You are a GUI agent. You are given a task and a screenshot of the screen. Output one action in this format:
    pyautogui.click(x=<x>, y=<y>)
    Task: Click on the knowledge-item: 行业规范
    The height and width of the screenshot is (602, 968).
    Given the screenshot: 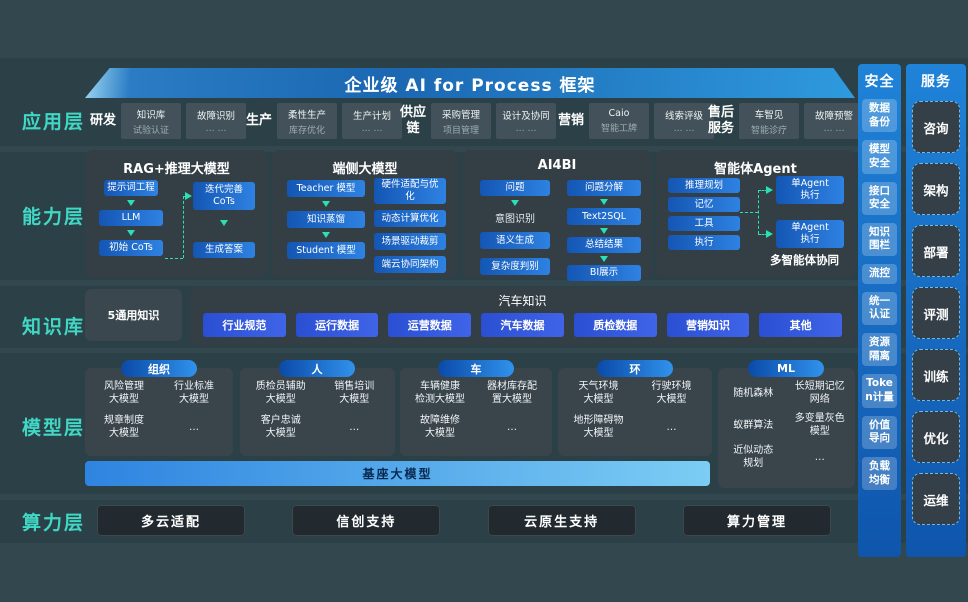 What is the action you would take?
    pyautogui.click(x=244, y=325)
    